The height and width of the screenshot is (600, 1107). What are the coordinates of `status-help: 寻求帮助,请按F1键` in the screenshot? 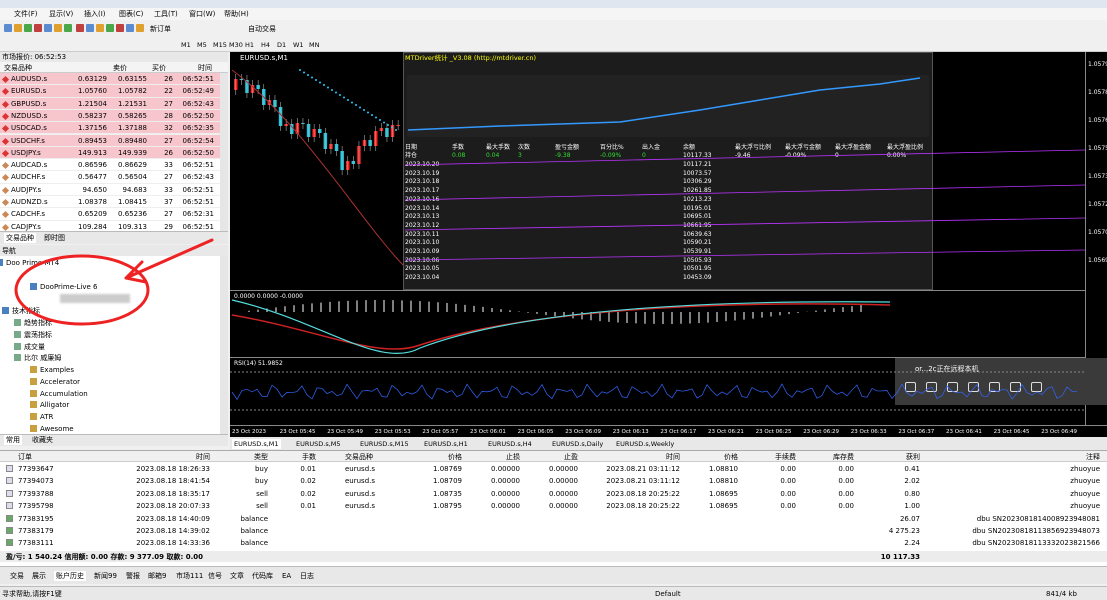 It's located at (32, 594).